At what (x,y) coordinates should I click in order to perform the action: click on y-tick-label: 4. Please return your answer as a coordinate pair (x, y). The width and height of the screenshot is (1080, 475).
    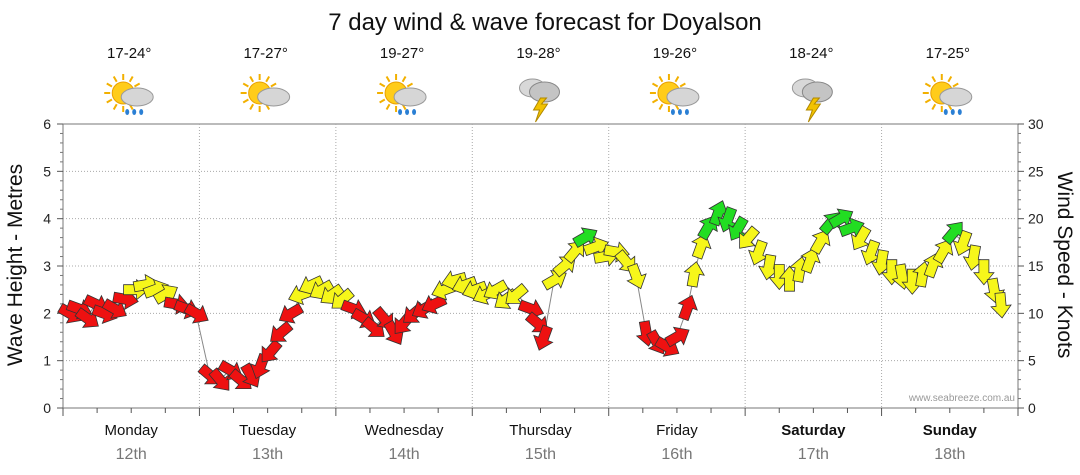
    Looking at the image, I should click on (47, 219).